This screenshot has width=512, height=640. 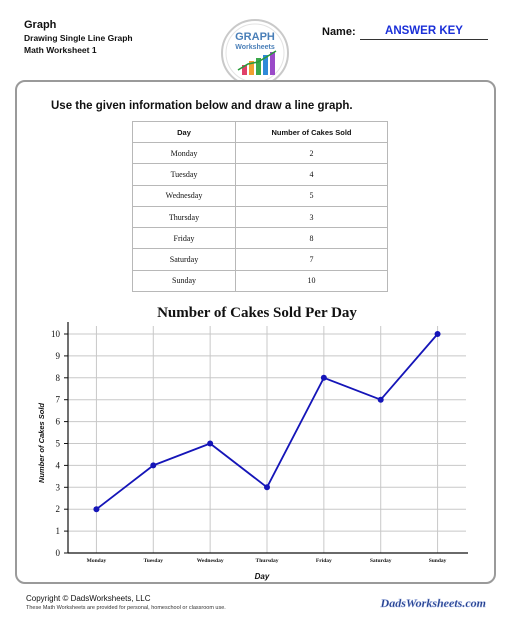 I want to click on x-tick-label: Monday, so click(x=97, y=561).